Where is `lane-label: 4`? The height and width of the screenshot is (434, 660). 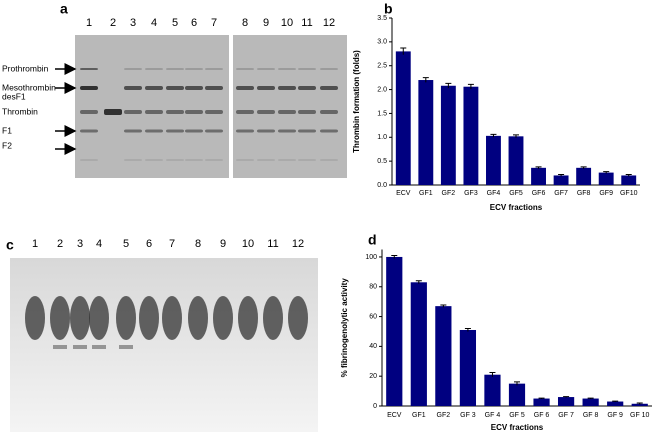 lane-label: 4 is located at coordinates (154, 23).